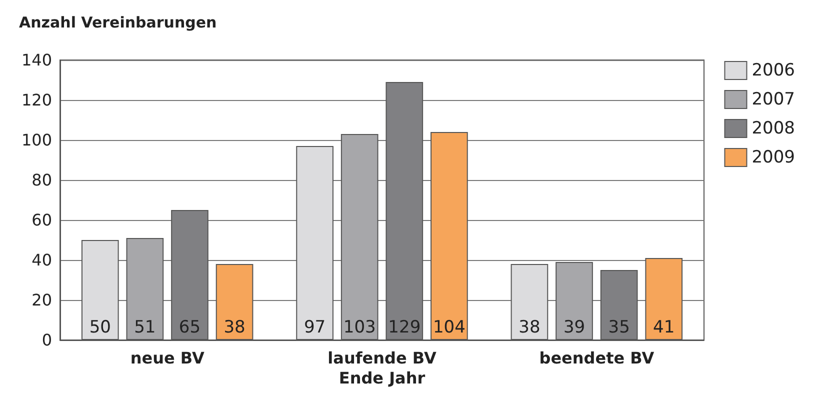 The height and width of the screenshot is (401, 819). I want to click on y-tick-label: 40, so click(42, 260).